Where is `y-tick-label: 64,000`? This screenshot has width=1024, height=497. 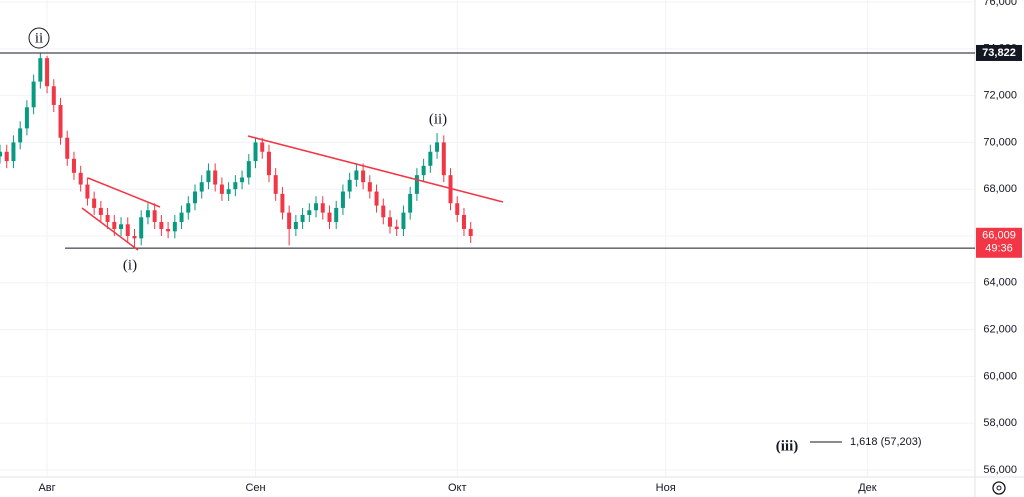
y-tick-label: 64,000 is located at coordinates (1000, 283).